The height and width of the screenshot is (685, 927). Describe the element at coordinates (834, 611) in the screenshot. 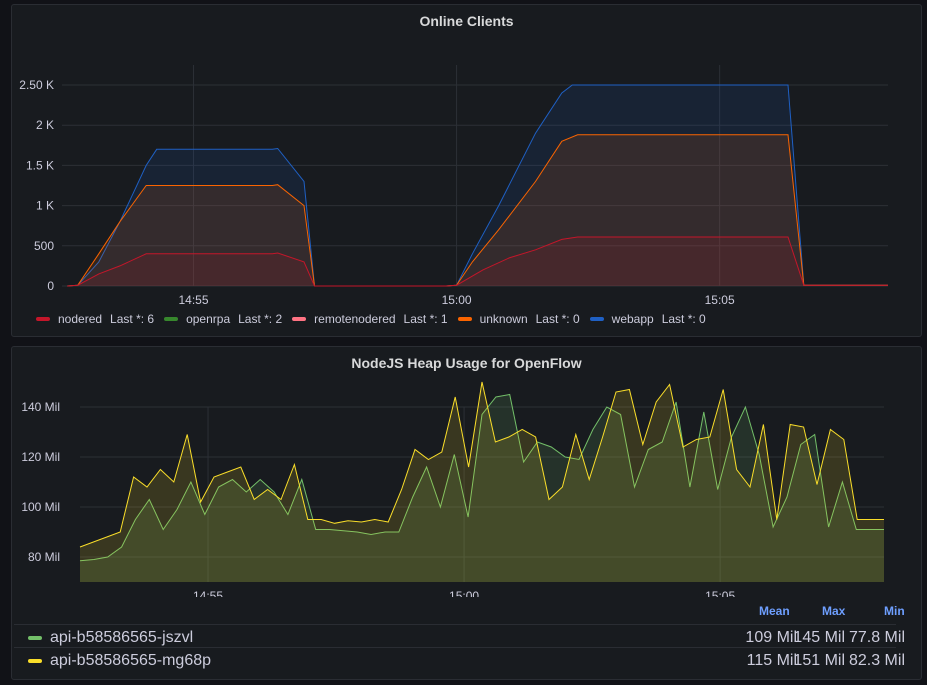

I see `max-header: Max` at that location.